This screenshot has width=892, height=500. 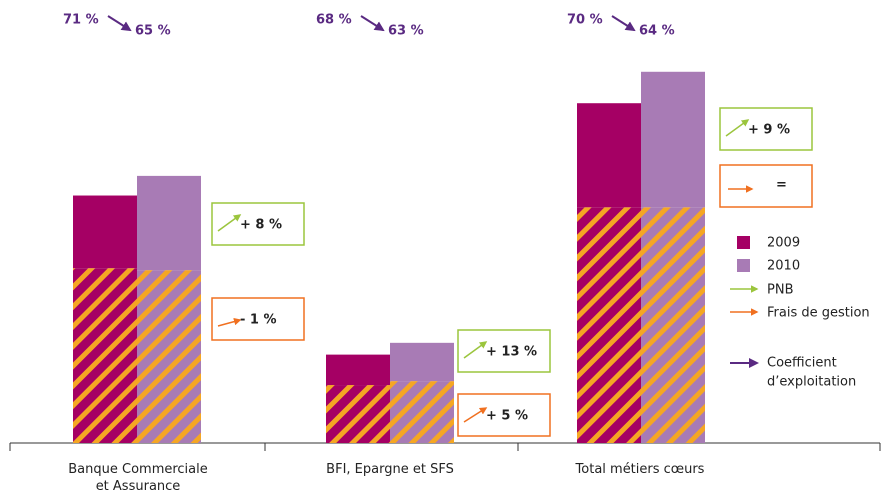 What do you see at coordinates (657, 31) in the screenshot?
I see `ratio-2010: 64 %` at bounding box center [657, 31].